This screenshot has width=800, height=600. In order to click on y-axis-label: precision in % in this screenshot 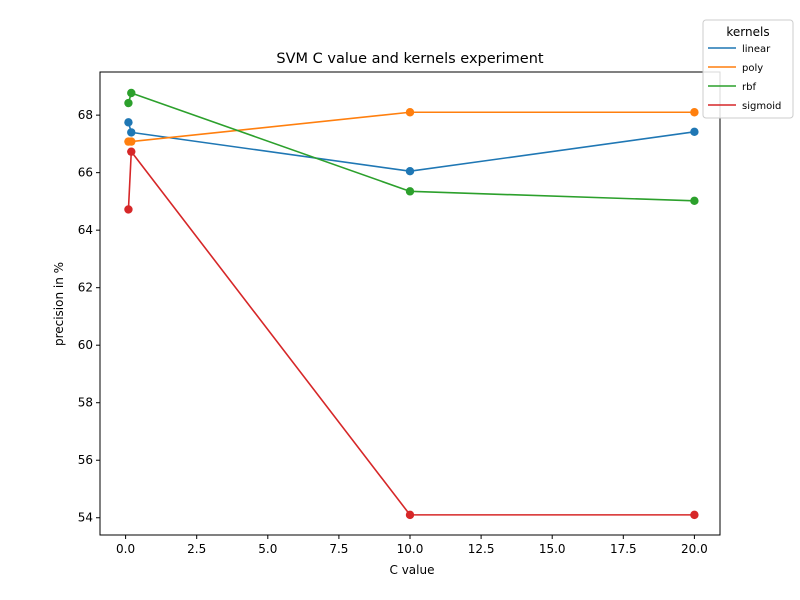, I will do `click(59, 304)`.